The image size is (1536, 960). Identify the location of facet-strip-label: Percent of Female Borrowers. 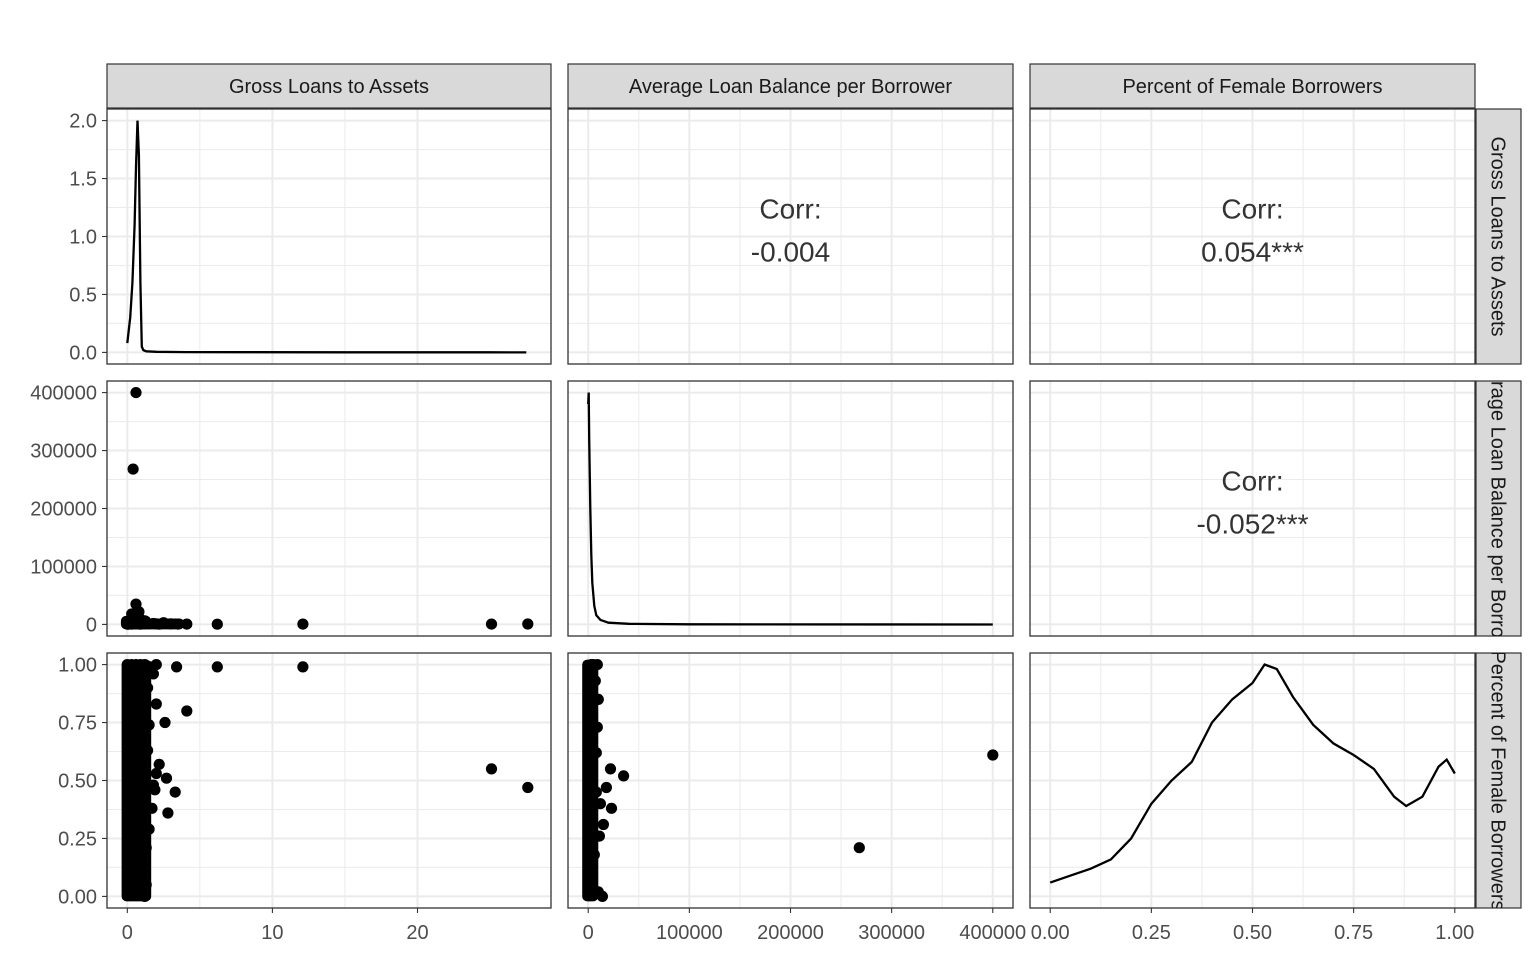
(1252, 87).